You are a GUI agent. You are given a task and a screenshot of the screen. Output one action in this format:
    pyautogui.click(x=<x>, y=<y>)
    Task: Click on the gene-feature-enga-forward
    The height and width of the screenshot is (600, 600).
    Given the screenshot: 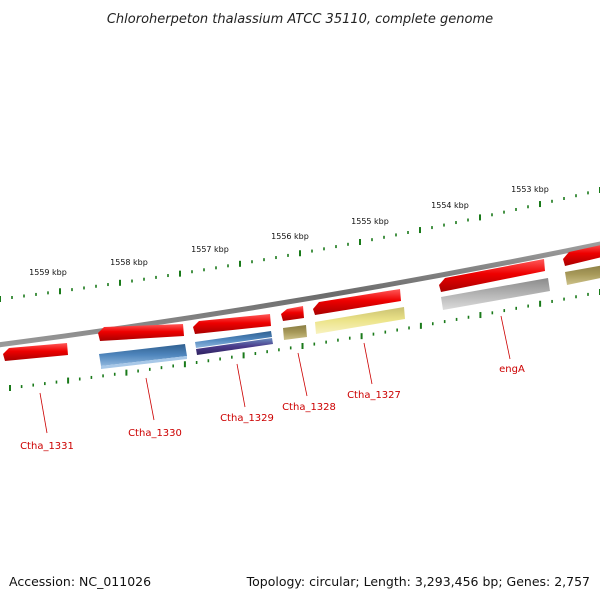 What is the action you would take?
    pyautogui.click(x=492, y=275)
    